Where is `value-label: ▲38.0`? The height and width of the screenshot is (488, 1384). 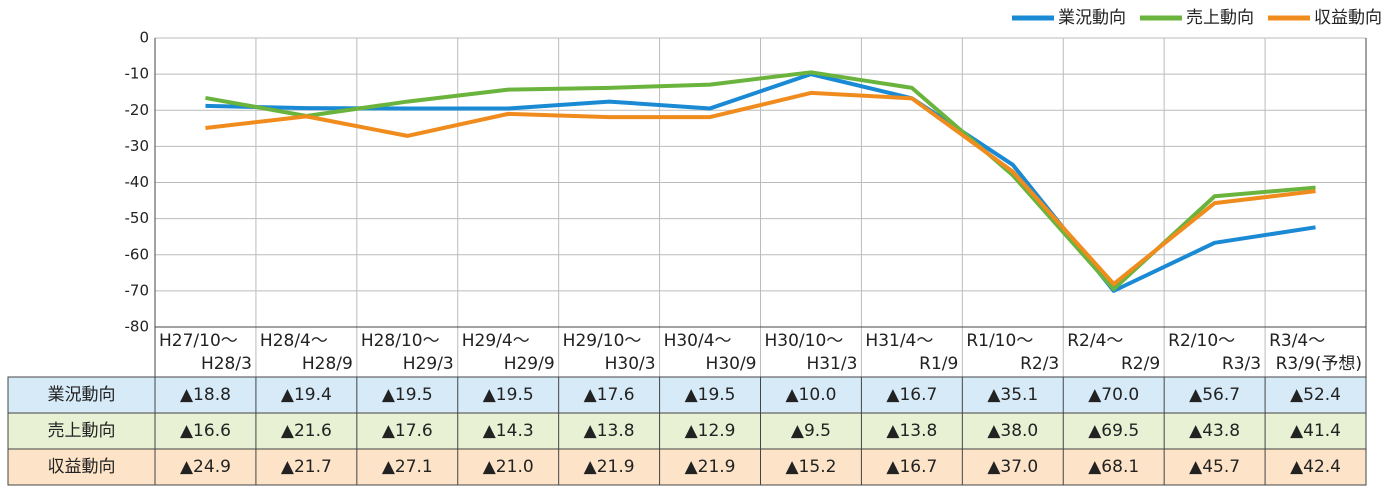
value-label: ▲38.0 is located at coordinates (1012, 431).